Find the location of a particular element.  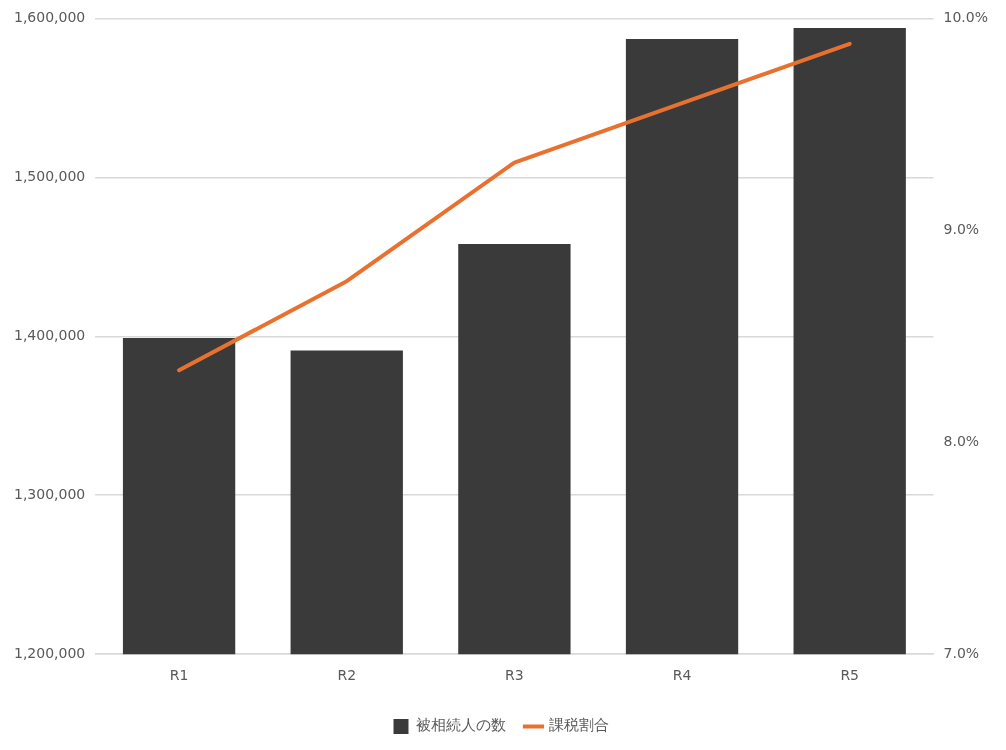

y-tick-label: 1,600,000 is located at coordinates (49, 17).